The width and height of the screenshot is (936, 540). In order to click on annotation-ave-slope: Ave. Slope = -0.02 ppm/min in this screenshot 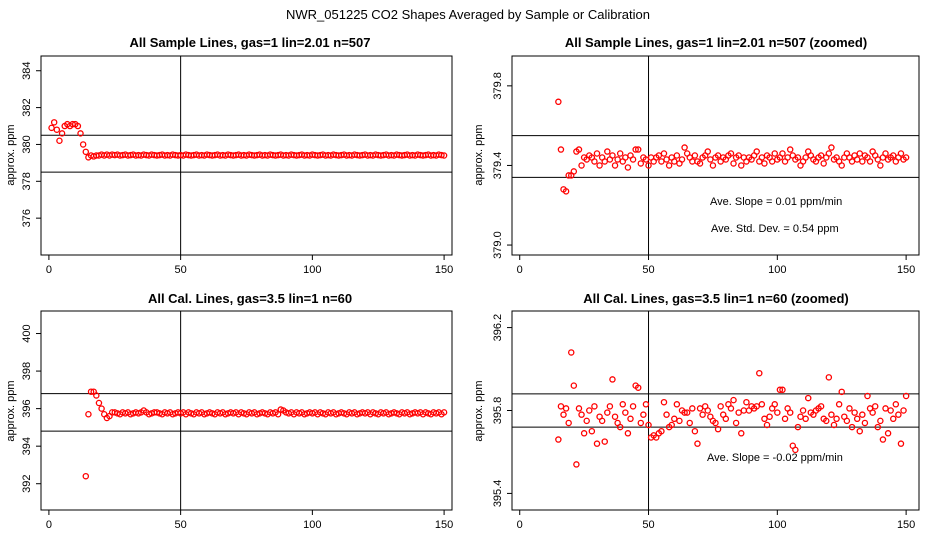, I will do `click(775, 458)`.